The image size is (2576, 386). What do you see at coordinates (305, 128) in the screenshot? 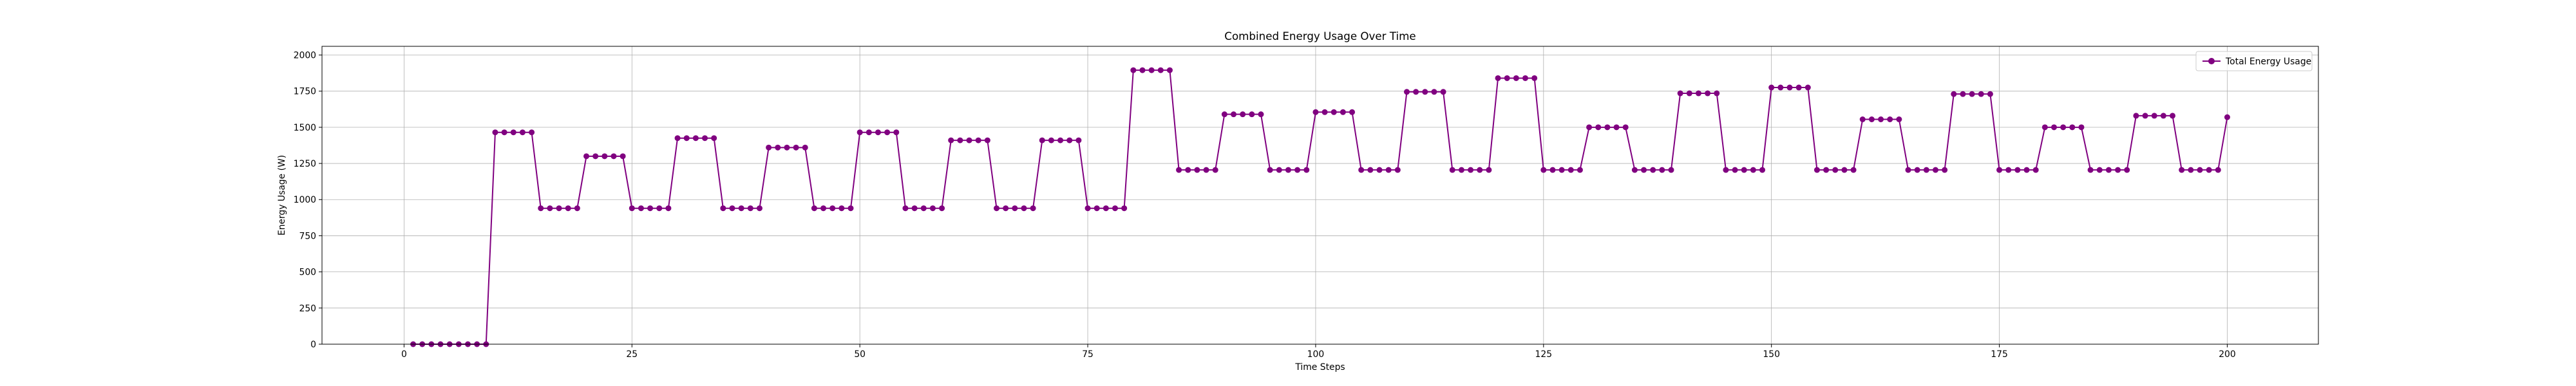
I see `y-tick-label: 1500` at bounding box center [305, 128].